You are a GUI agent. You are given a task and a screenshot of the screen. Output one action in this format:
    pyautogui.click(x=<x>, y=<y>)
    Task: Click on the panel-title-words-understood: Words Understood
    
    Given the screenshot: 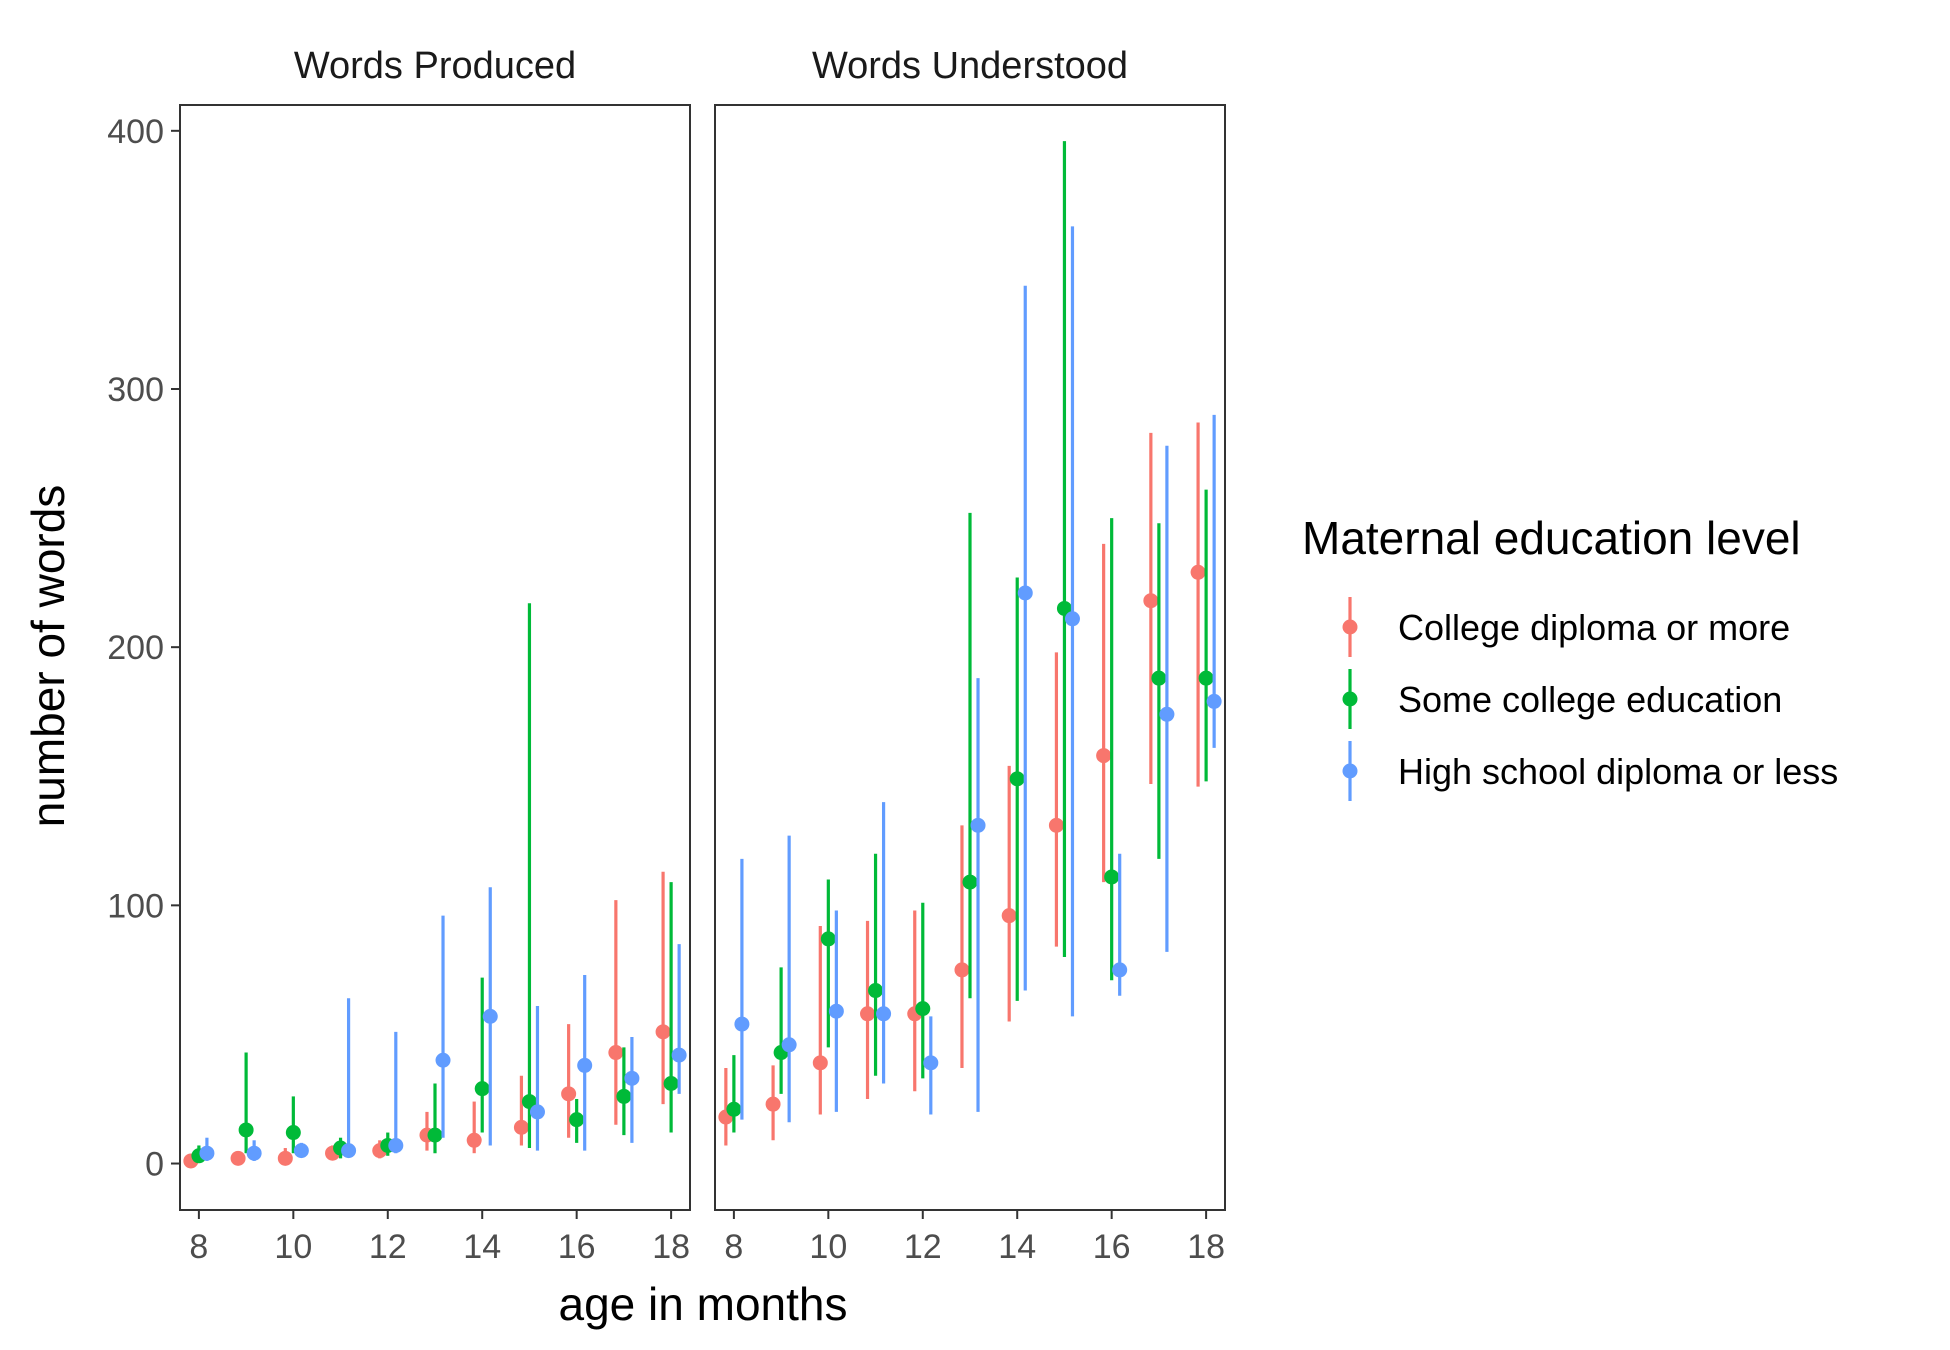 What is the action you would take?
    pyautogui.click(x=970, y=66)
    